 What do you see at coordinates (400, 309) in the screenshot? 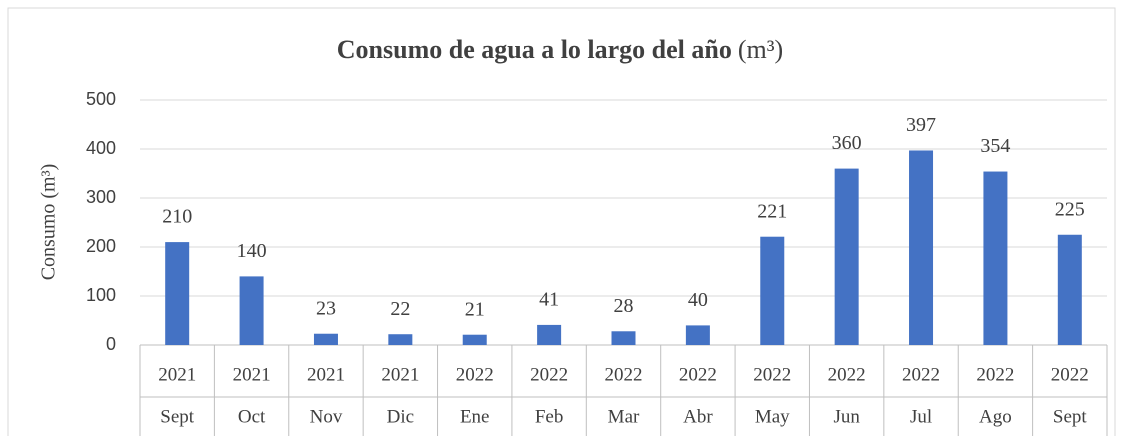
I see `data-label: 22` at bounding box center [400, 309].